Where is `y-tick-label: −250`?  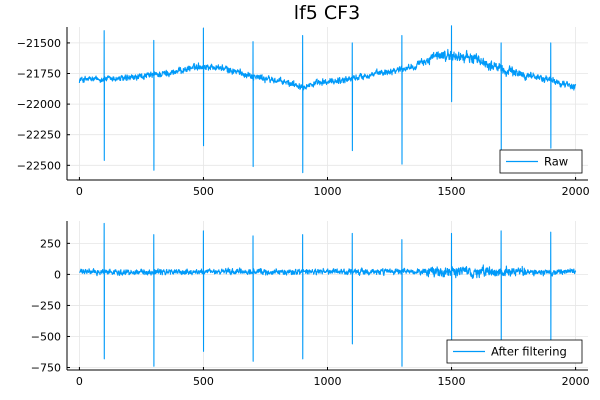
y-tick-label: −250 is located at coordinates (46, 305).